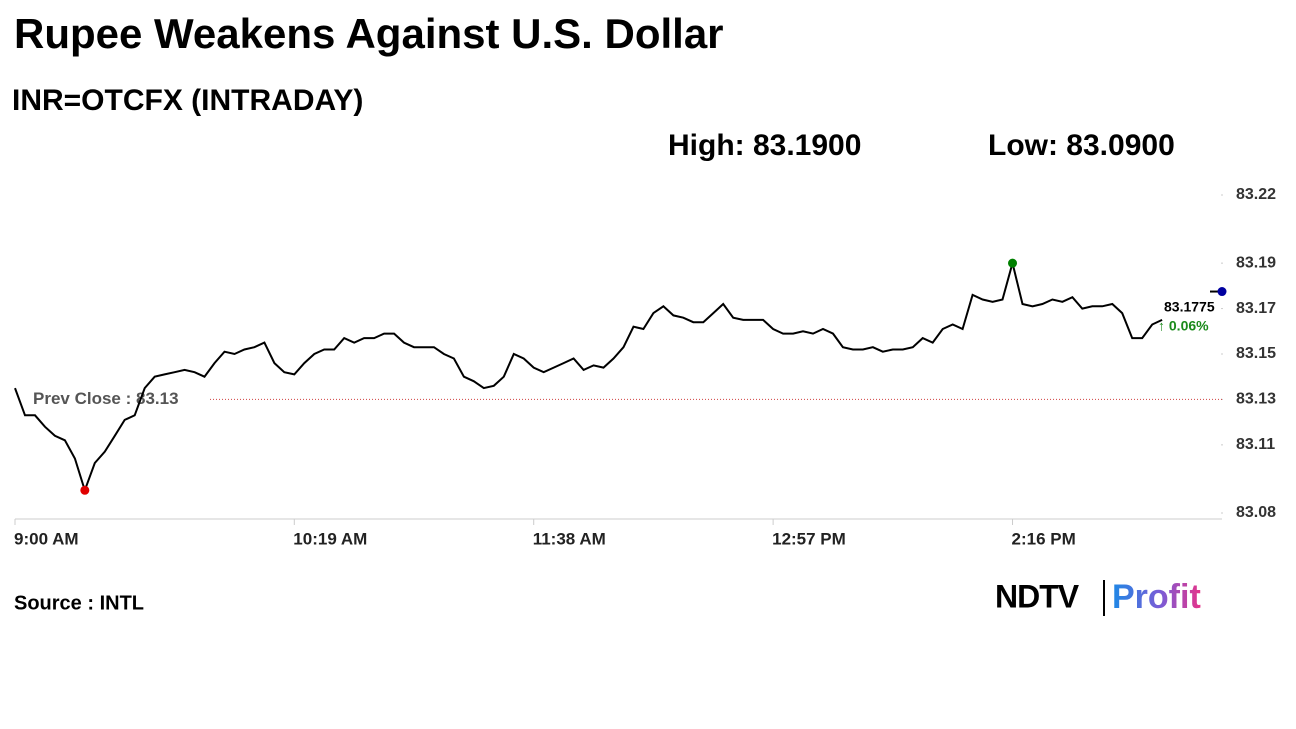 This screenshot has width=1296, height=729. Describe the element at coordinates (1189, 307) in the screenshot. I see `last-value-label: 83.1775` at that location.